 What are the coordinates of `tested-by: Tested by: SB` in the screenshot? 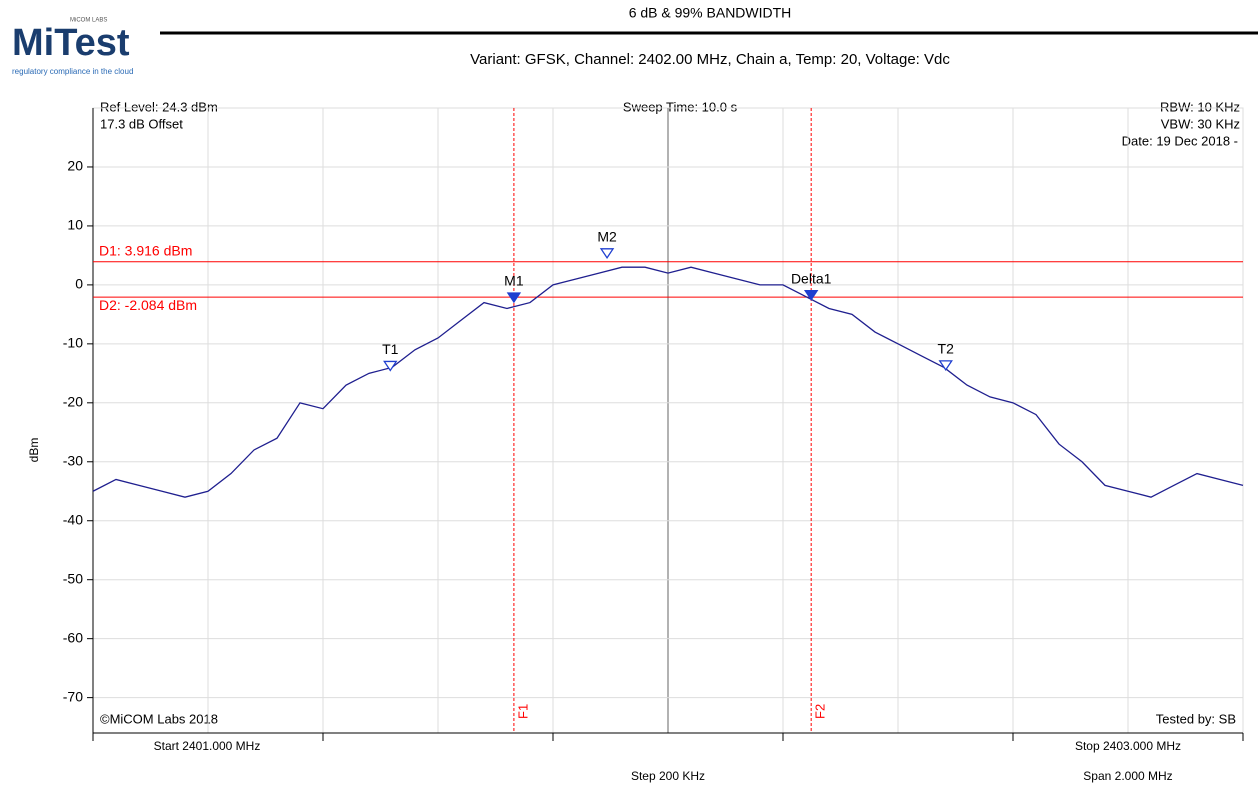 It's located at (1196, 718).